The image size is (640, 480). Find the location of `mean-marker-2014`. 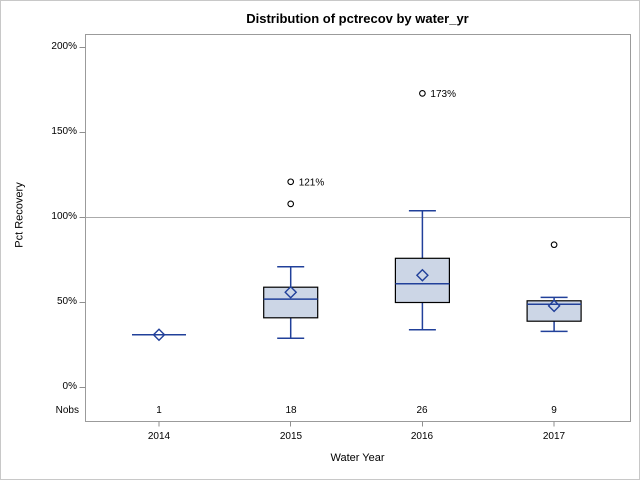

mean-marker-2014 is located at coordinates (159, 335).